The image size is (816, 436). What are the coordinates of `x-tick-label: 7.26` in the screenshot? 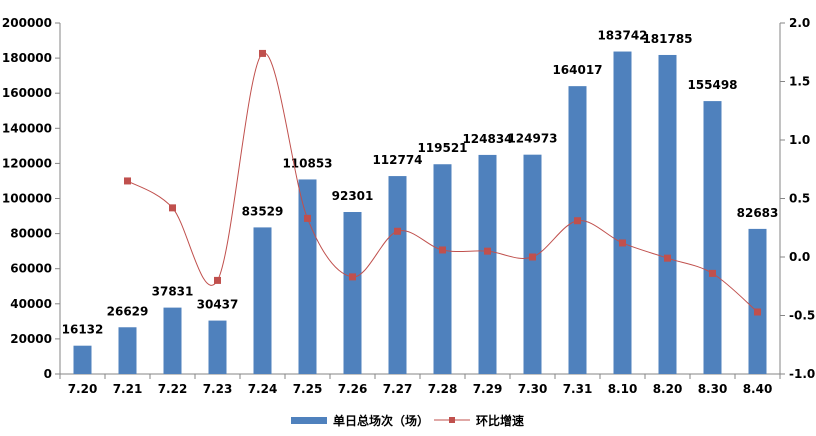 It's located at (353, 389).